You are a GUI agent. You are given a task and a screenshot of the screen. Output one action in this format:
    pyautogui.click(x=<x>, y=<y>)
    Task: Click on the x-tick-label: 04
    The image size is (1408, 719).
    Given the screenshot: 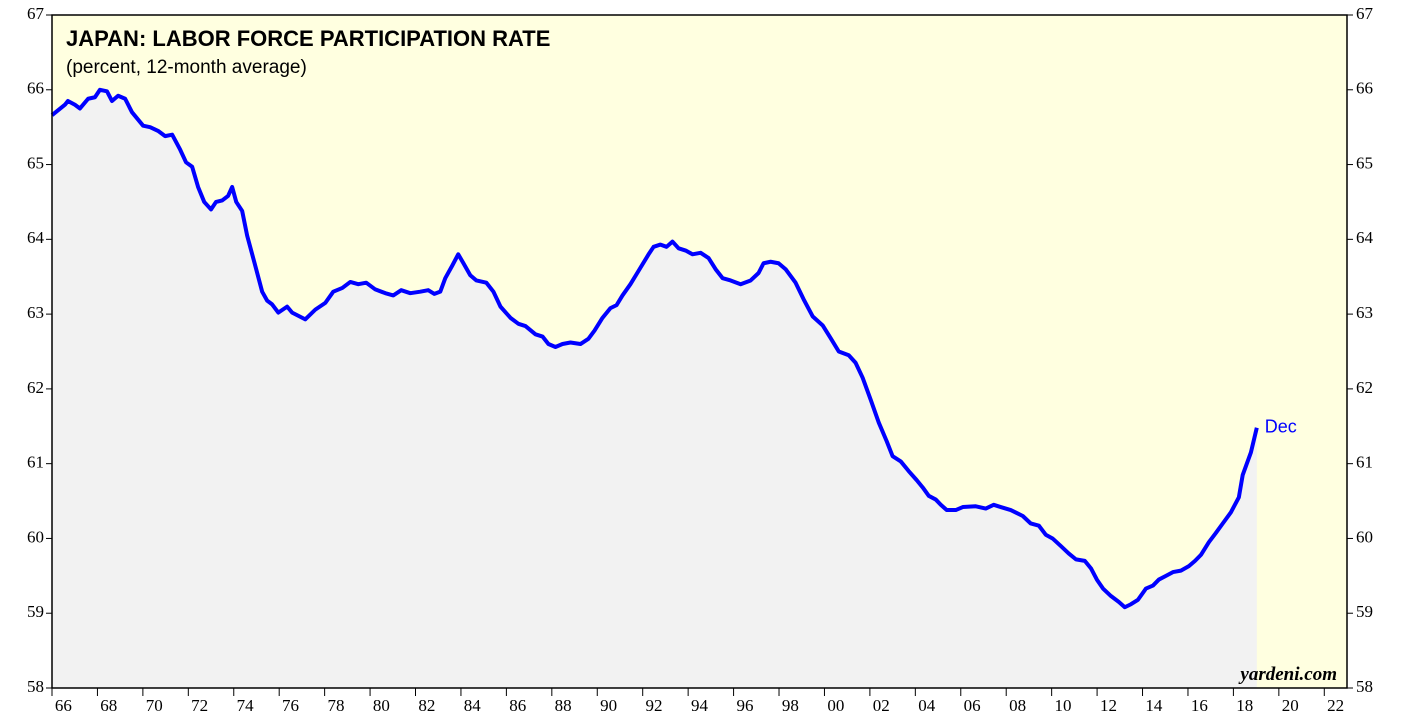 What is the action you would take?
    pyautogui.click(x=927, y=705)
    